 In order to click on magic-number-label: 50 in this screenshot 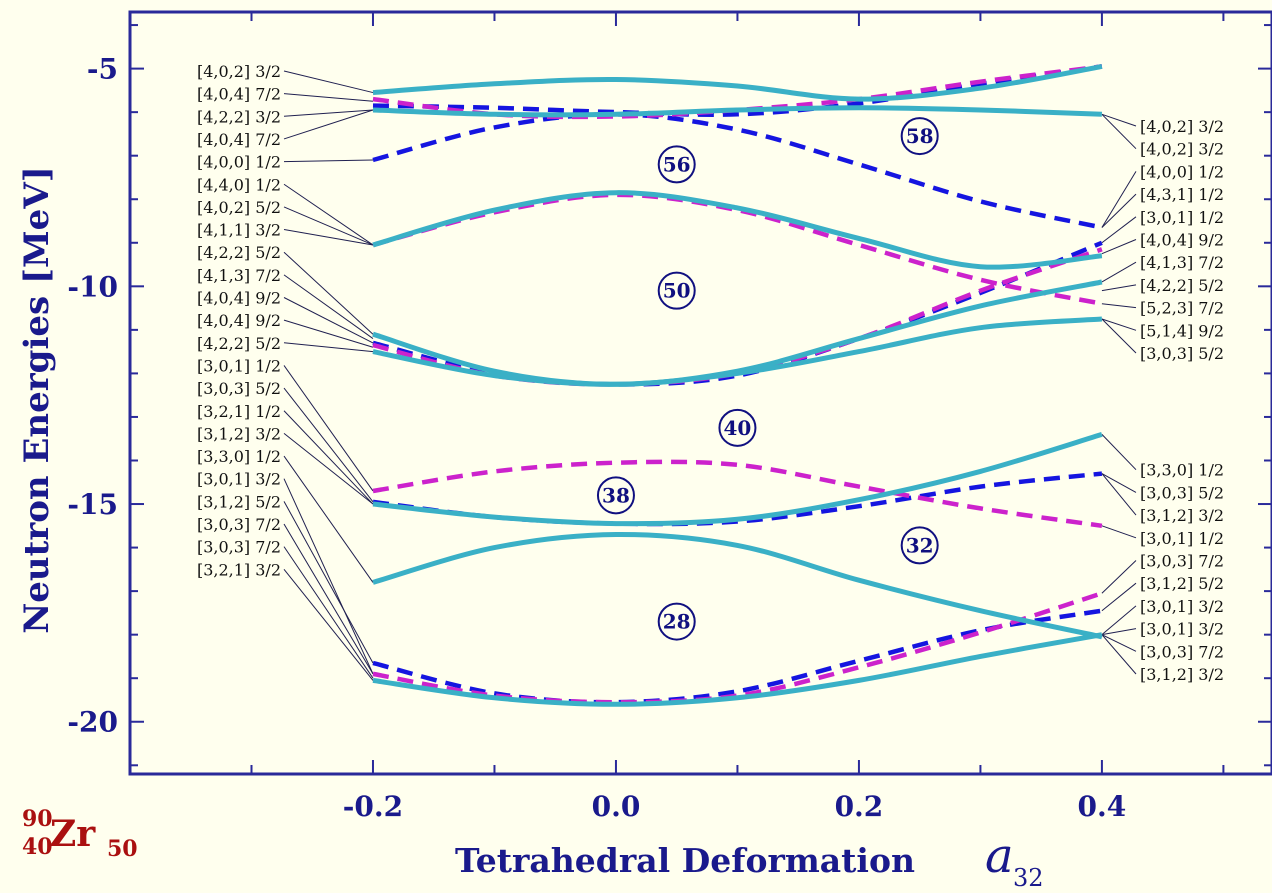, I will do `click(677, 291)`.